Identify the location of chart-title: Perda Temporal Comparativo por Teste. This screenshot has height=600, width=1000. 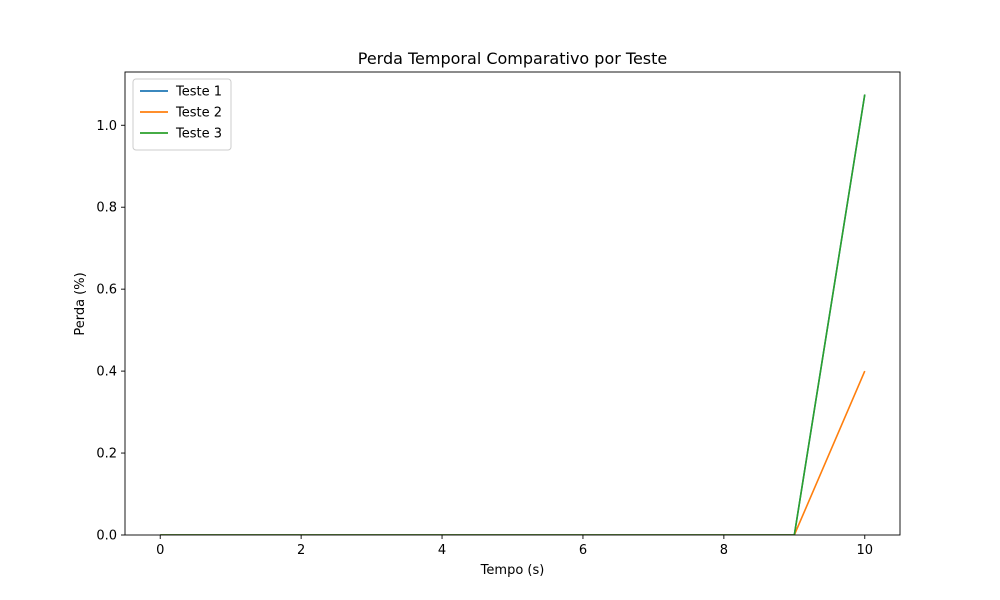
(513, 58).